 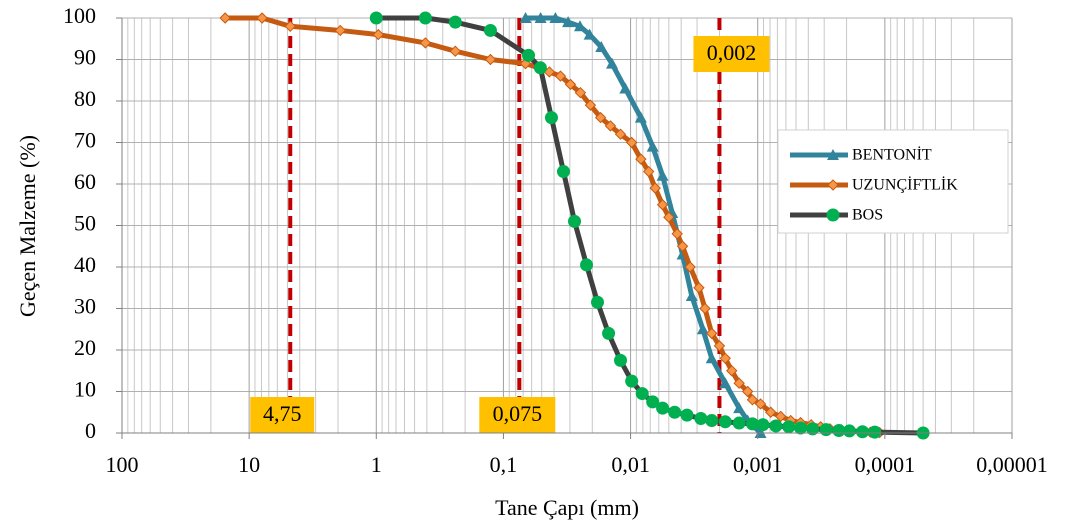 I want to click on y-tick-label: 80, so click(x=85, y=98).